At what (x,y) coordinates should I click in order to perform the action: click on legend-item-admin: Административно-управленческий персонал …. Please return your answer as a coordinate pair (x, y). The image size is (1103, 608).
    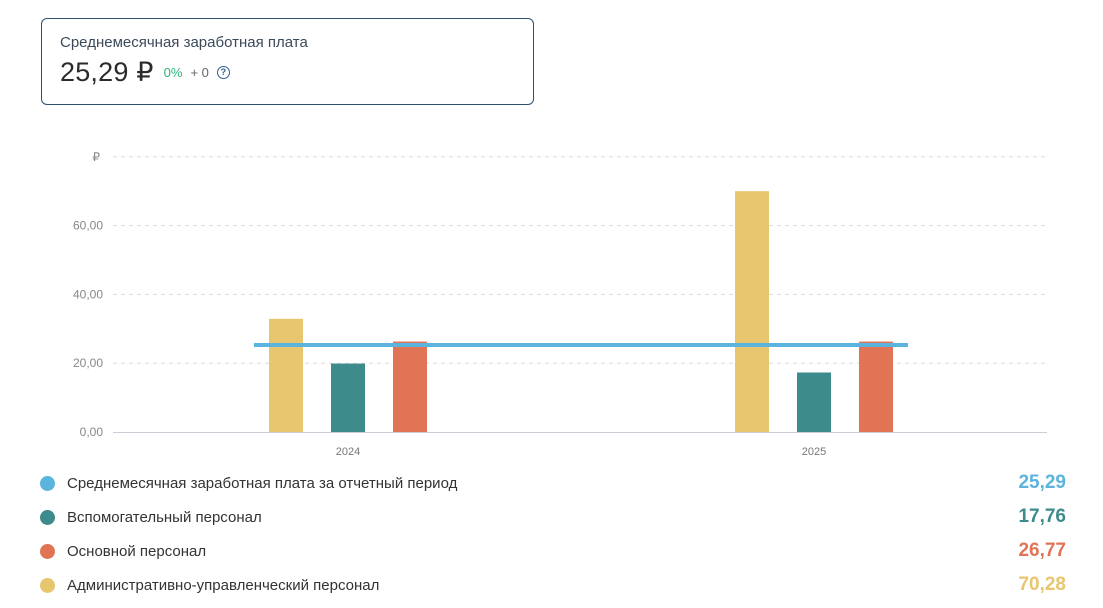
    Looking at the image, I should click on (553, 585).